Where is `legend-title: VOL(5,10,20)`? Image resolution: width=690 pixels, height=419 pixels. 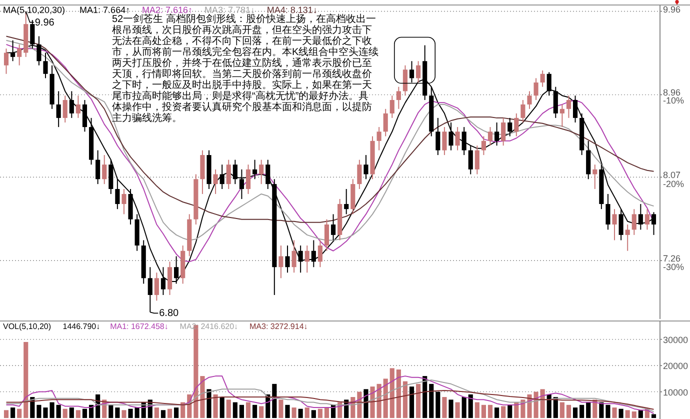
legend-title: VOL(5,10,20) is located at coordinates (27, 326).